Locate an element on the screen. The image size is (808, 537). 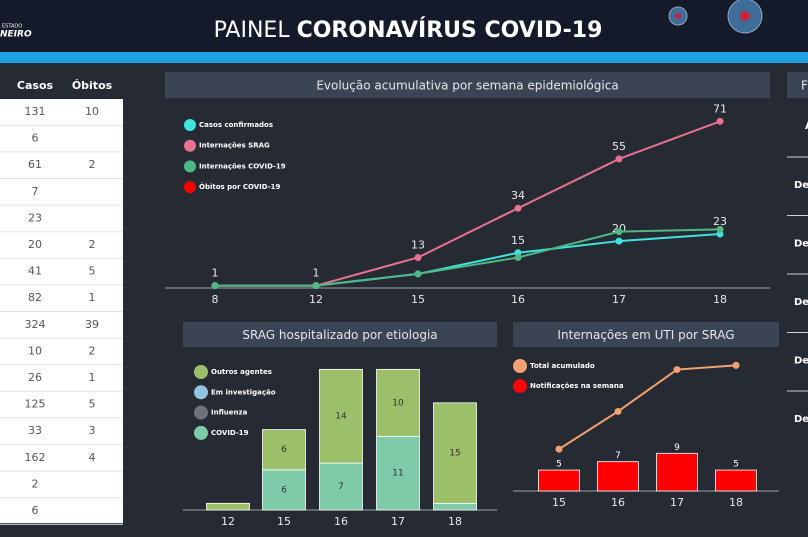
header-stripe is located at coordinates (404, 57).